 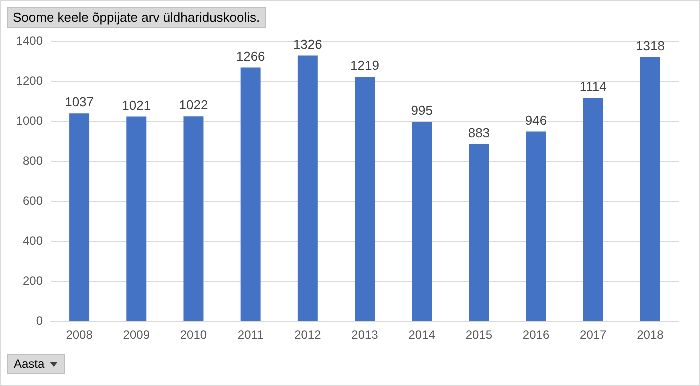 I want to click on y-tick-label: 1000, so click(x=30, y=121).